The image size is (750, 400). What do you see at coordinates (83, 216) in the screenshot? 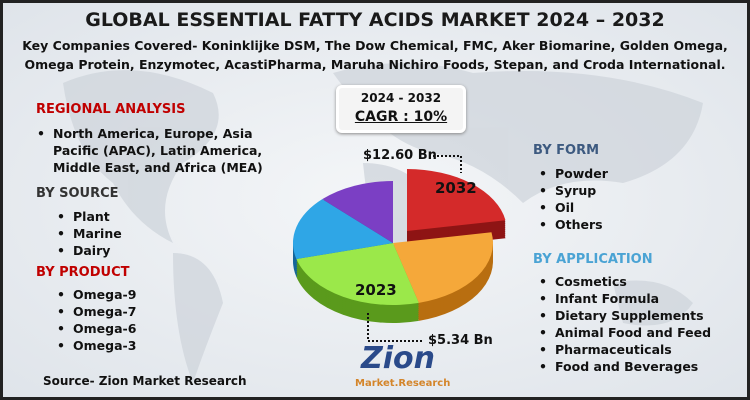
I see `list-item: Plant` at bounding box center [83, 216].